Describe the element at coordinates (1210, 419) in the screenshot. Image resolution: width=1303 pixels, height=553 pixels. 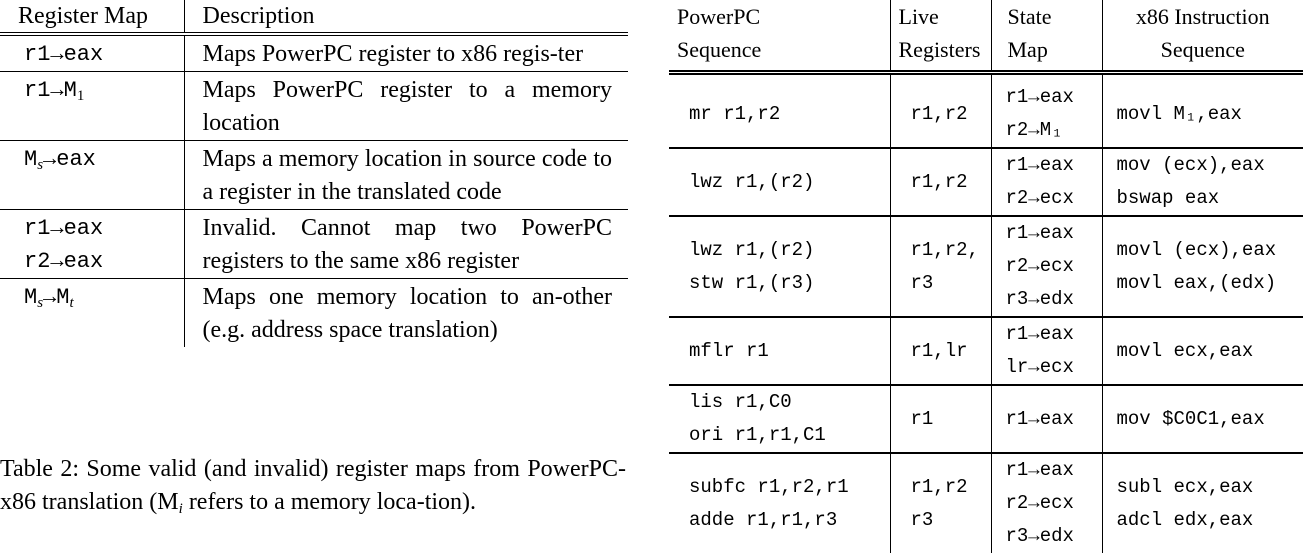
I see `cell-line: mov $C0C1,eax` at that location.